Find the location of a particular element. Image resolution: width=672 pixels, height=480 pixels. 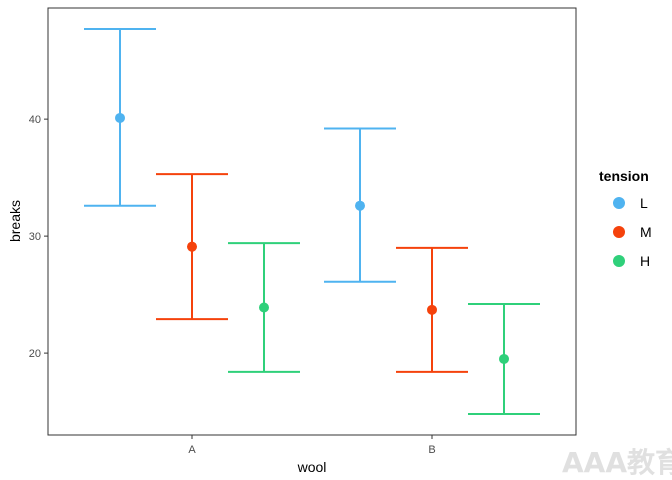

legend-item-H: H is located at coordinates (631, 261).